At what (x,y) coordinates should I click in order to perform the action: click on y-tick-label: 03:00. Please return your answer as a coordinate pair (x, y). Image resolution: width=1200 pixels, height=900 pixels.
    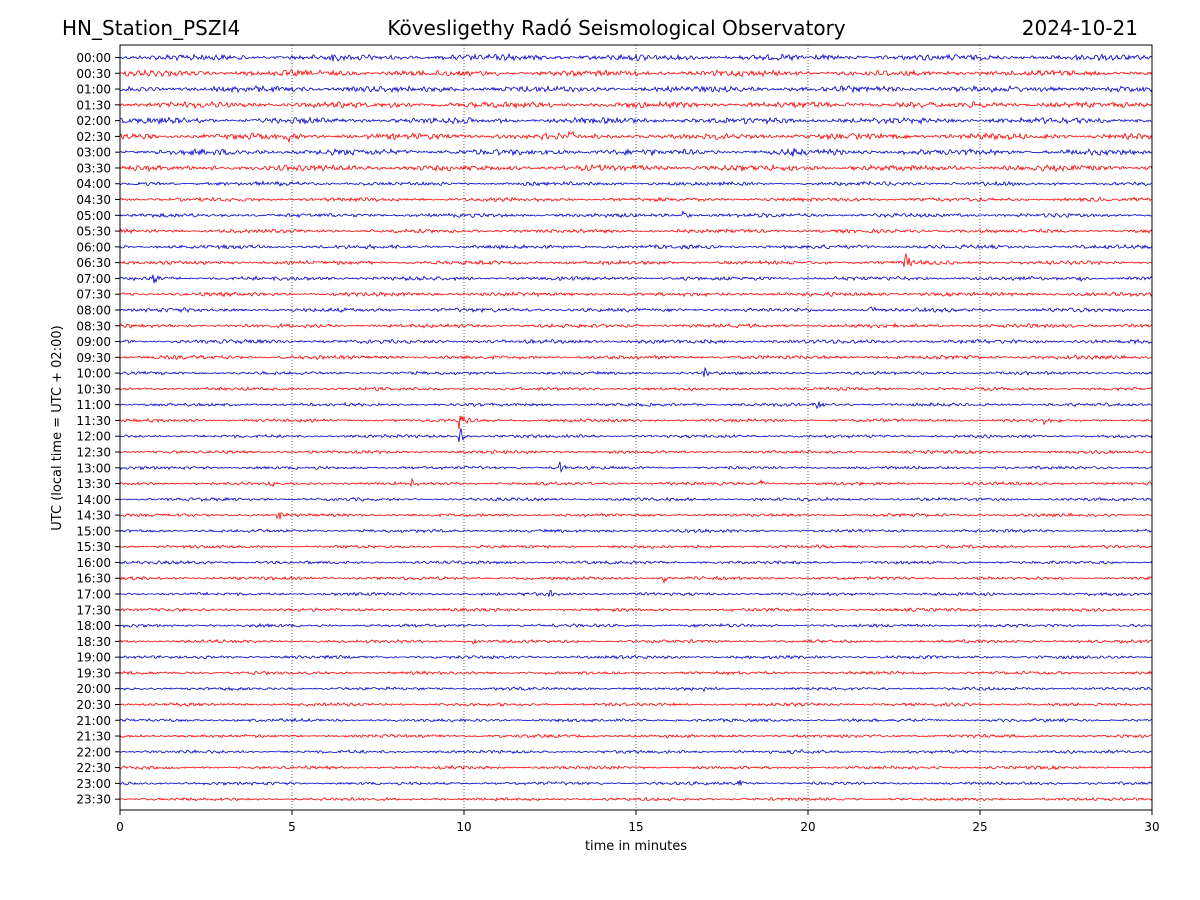
    Looking at the image, I should click on (93, 153).